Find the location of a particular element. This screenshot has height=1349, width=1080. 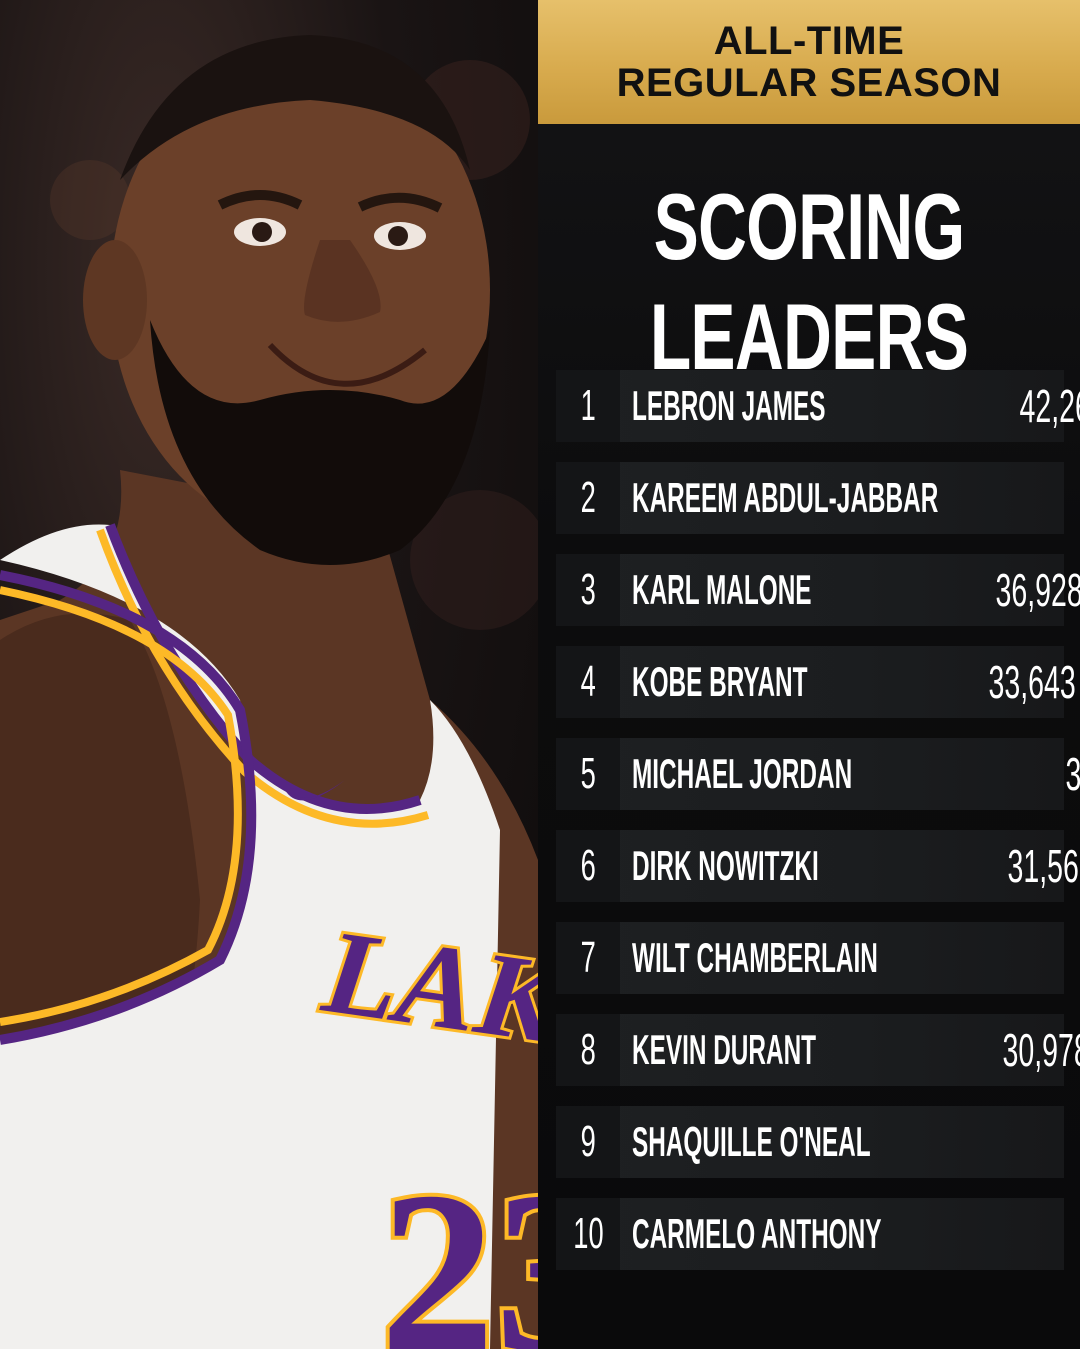

rank-number: 6 is located at coordinates (588, 865).